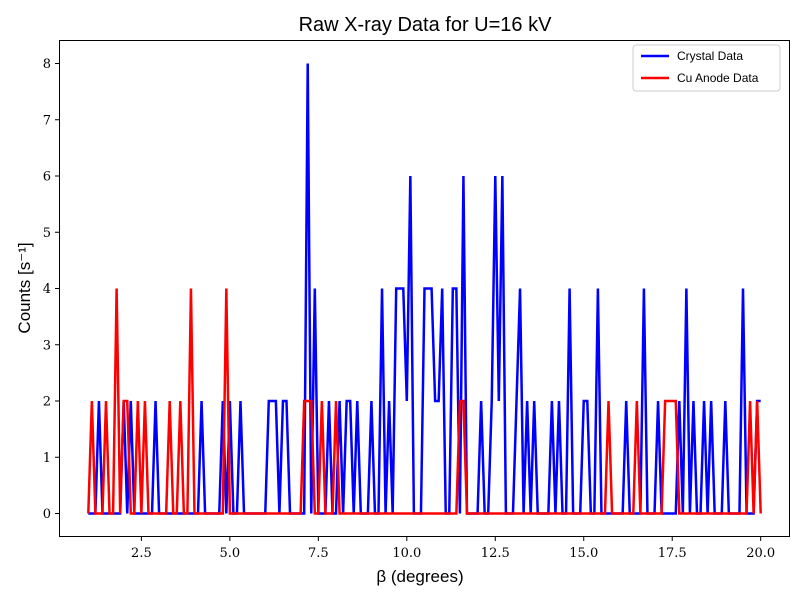  I want to click on chart-title: Raw X-ray Data for U=16 kV, so click(426, 25).